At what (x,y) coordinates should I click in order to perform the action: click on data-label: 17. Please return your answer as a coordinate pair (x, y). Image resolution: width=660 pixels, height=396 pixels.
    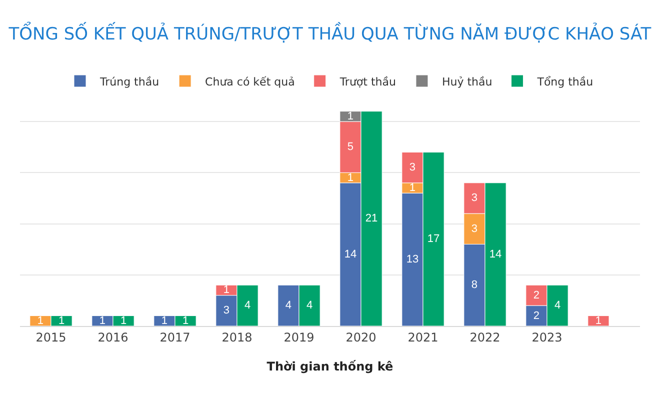
    Looking at the image, I should click on (433, 239).